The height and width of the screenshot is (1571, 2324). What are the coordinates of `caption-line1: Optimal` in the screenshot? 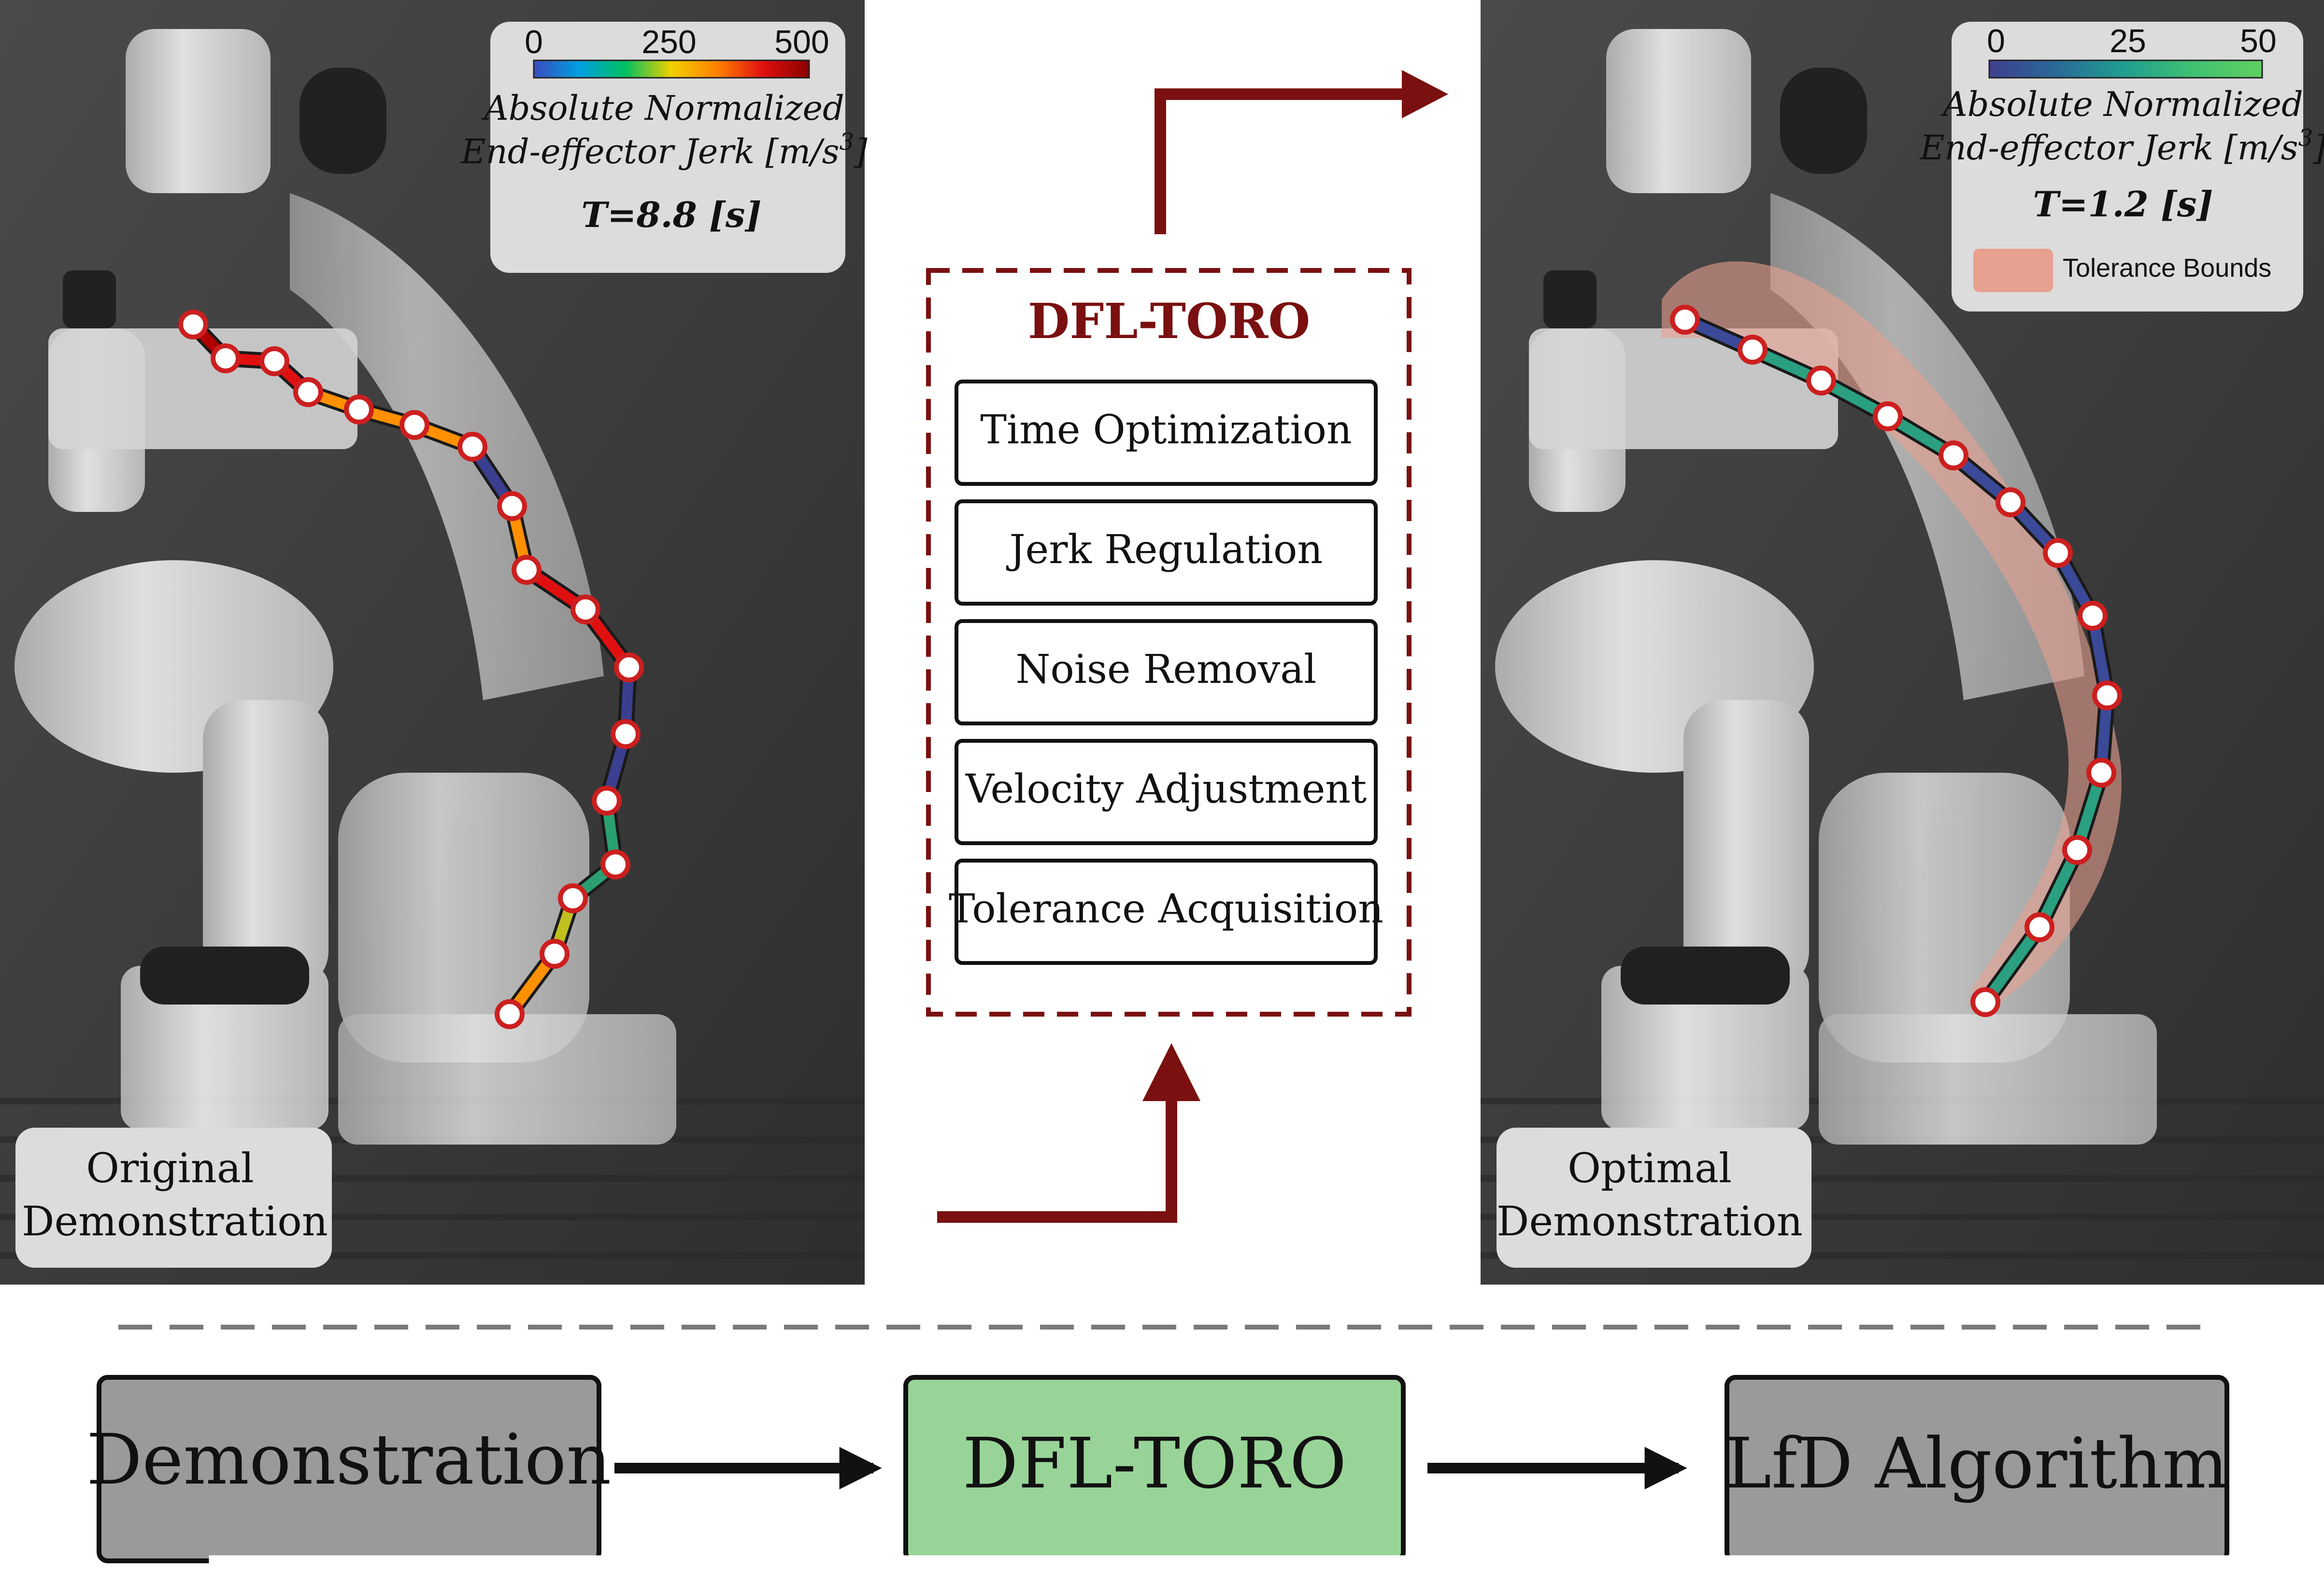 It's located at (1650, 1168).